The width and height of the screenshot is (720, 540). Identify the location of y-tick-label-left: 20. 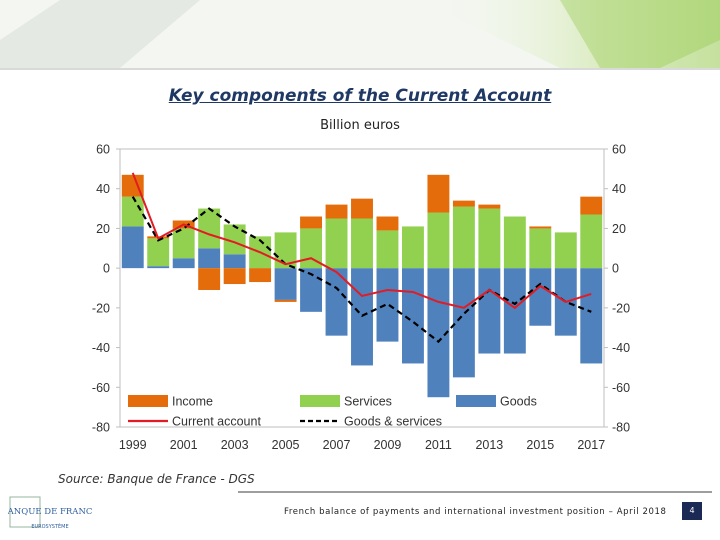
(103, 229).